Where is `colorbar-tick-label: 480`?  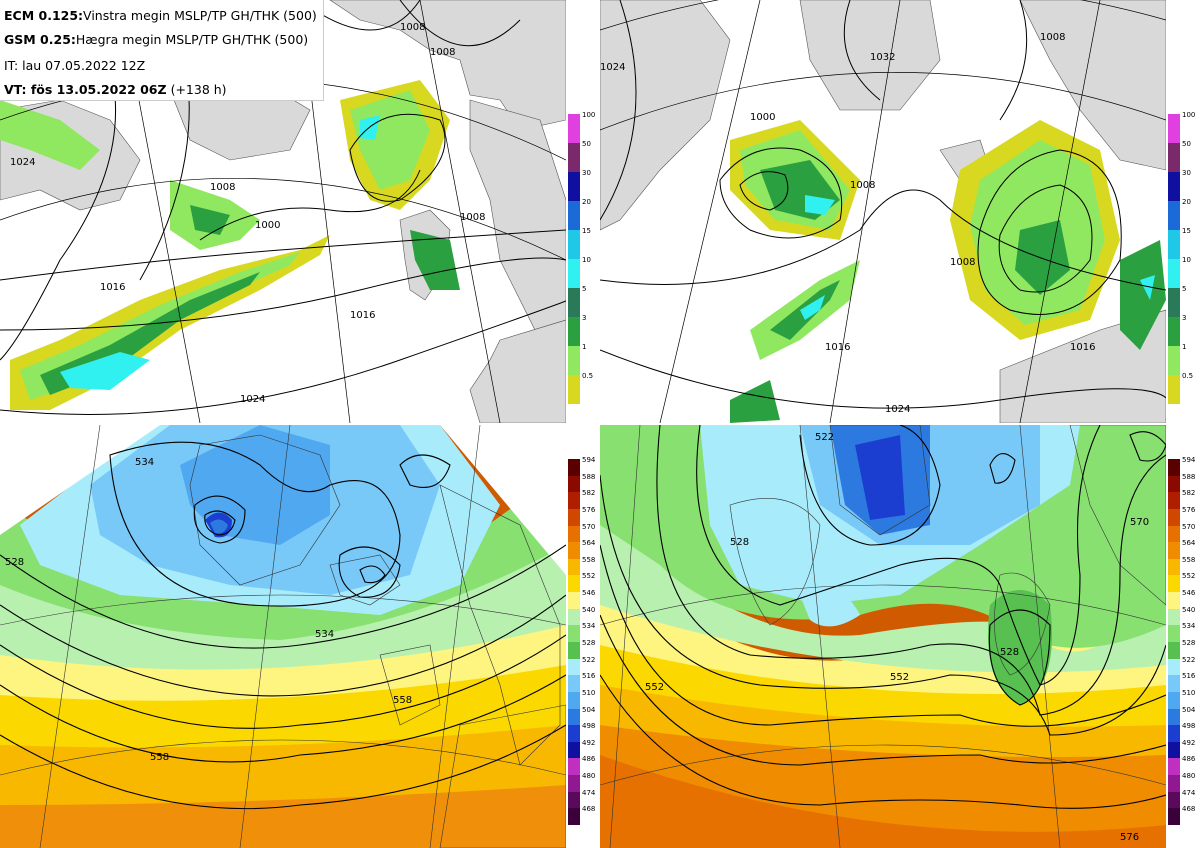 colorbar-tick-label: 480 is located at coordinates (589, 776).